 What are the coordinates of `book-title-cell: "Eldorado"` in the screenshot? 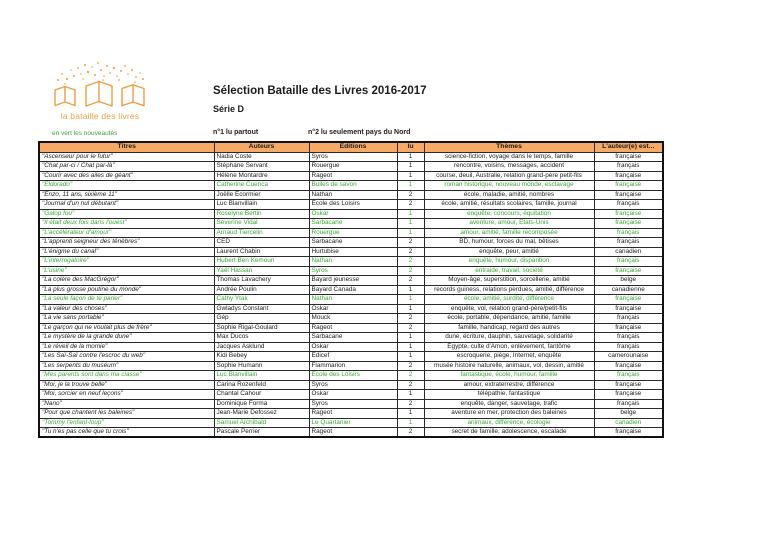 It's located at (126, 185).